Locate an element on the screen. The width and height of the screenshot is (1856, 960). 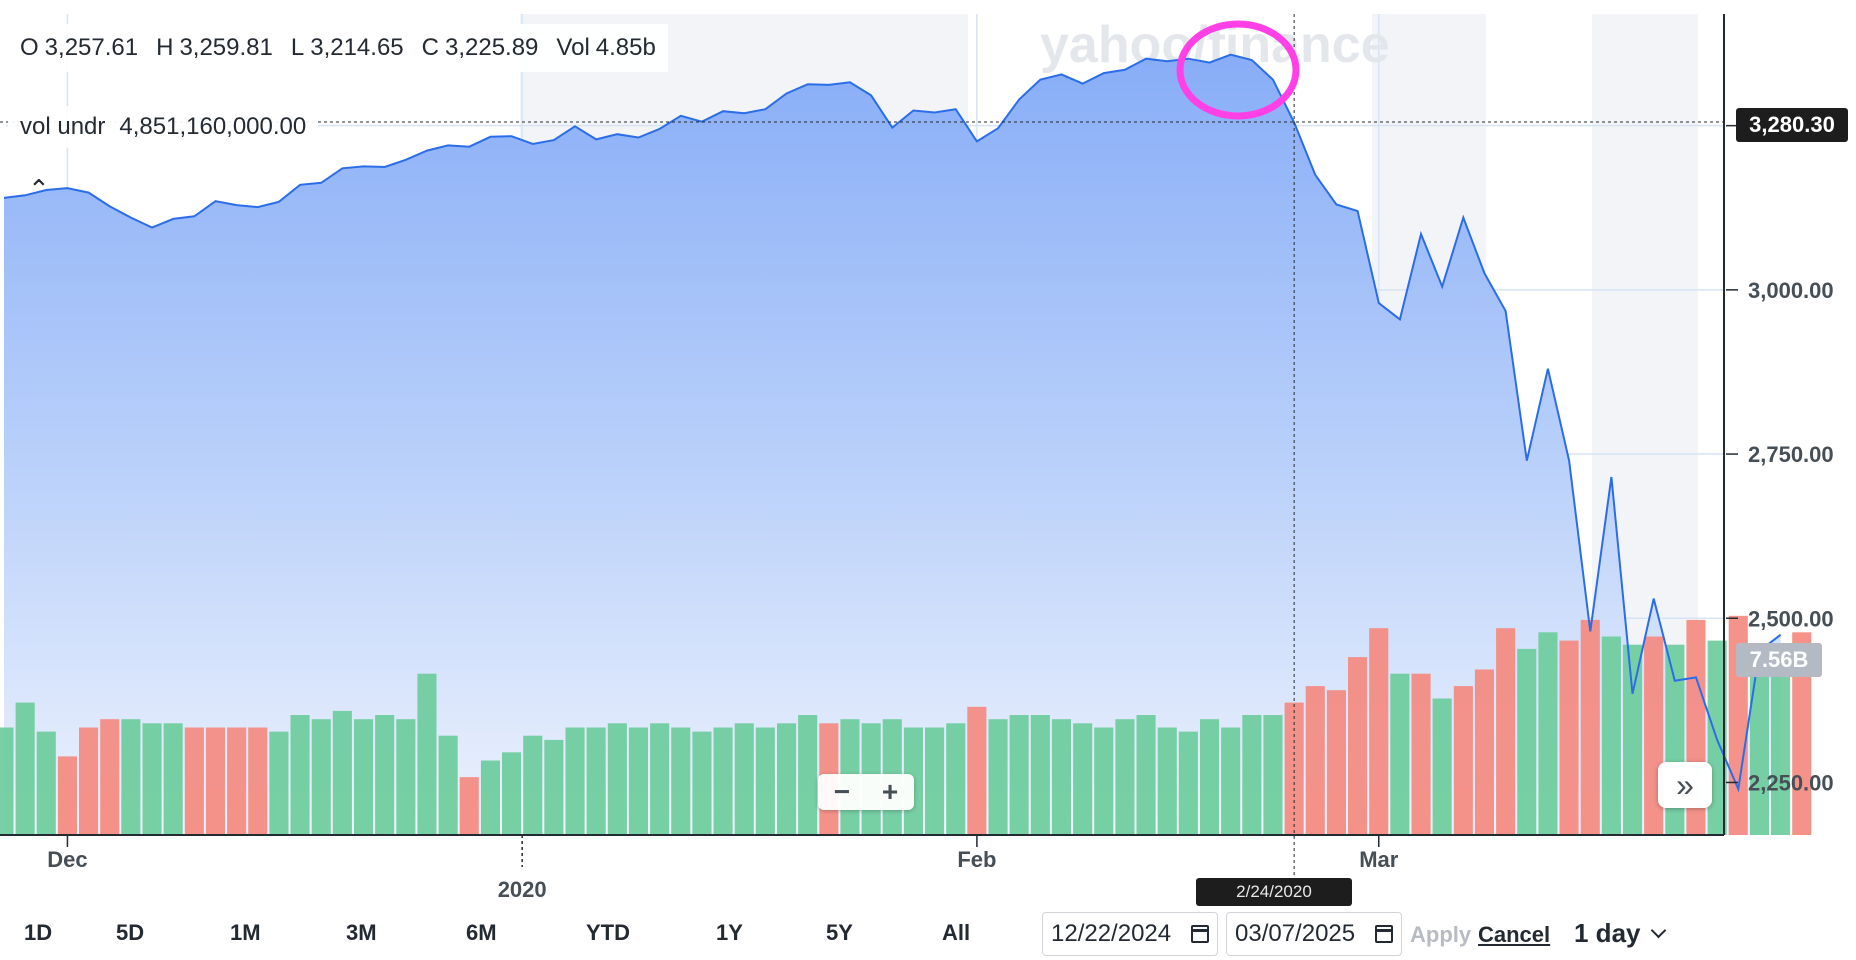
range-ytd-button: YTD is located at coordinates (608, 932).